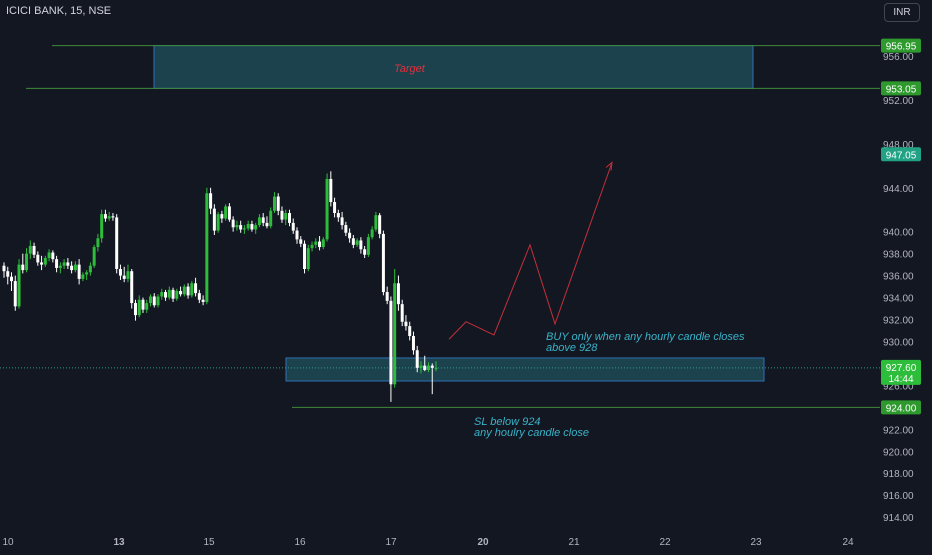 This screenshot has height=555, width=932. Describe the element at coordinates (530, 251) in the screenshot. I see `projection-path` at that location.